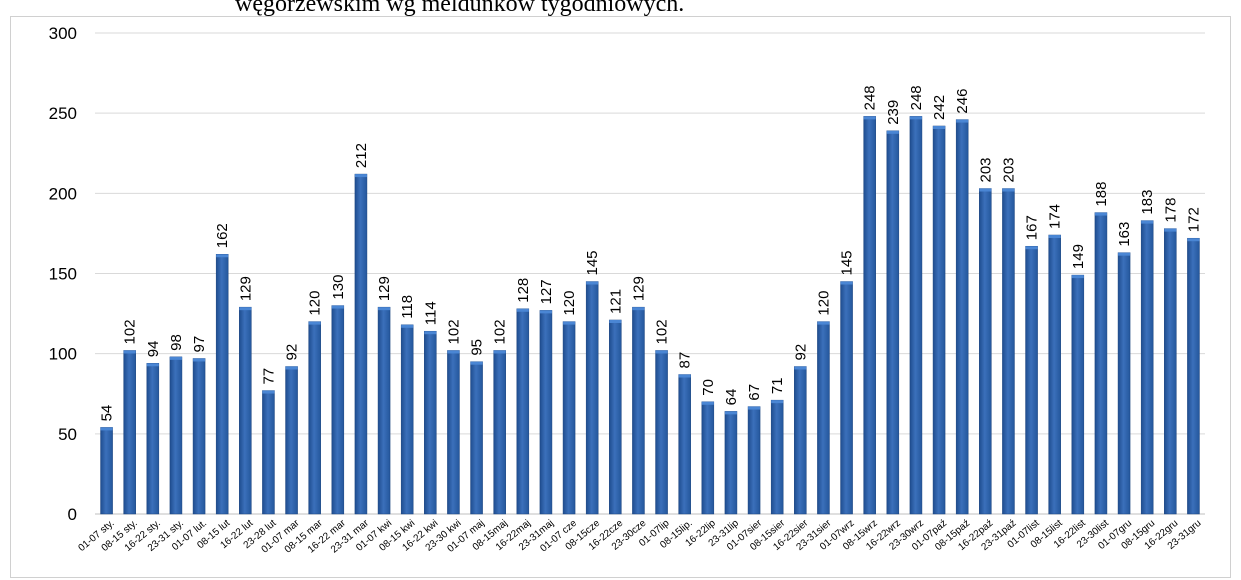 The height and width of the screenshot is (580, 1241). What do you see at coordinates (460, 8) in the screenshot?
I see `chart-title: węgorzewskim wg meldunków tygodniowych.` at bounding box center [460, 8].